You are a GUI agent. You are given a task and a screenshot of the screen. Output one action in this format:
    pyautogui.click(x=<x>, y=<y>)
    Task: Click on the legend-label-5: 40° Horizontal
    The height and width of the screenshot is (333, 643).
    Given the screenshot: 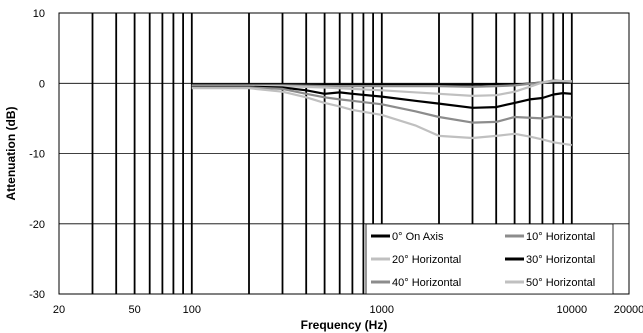 What is the action you would take?
    pyautogui.click(x=426, y=283)
    